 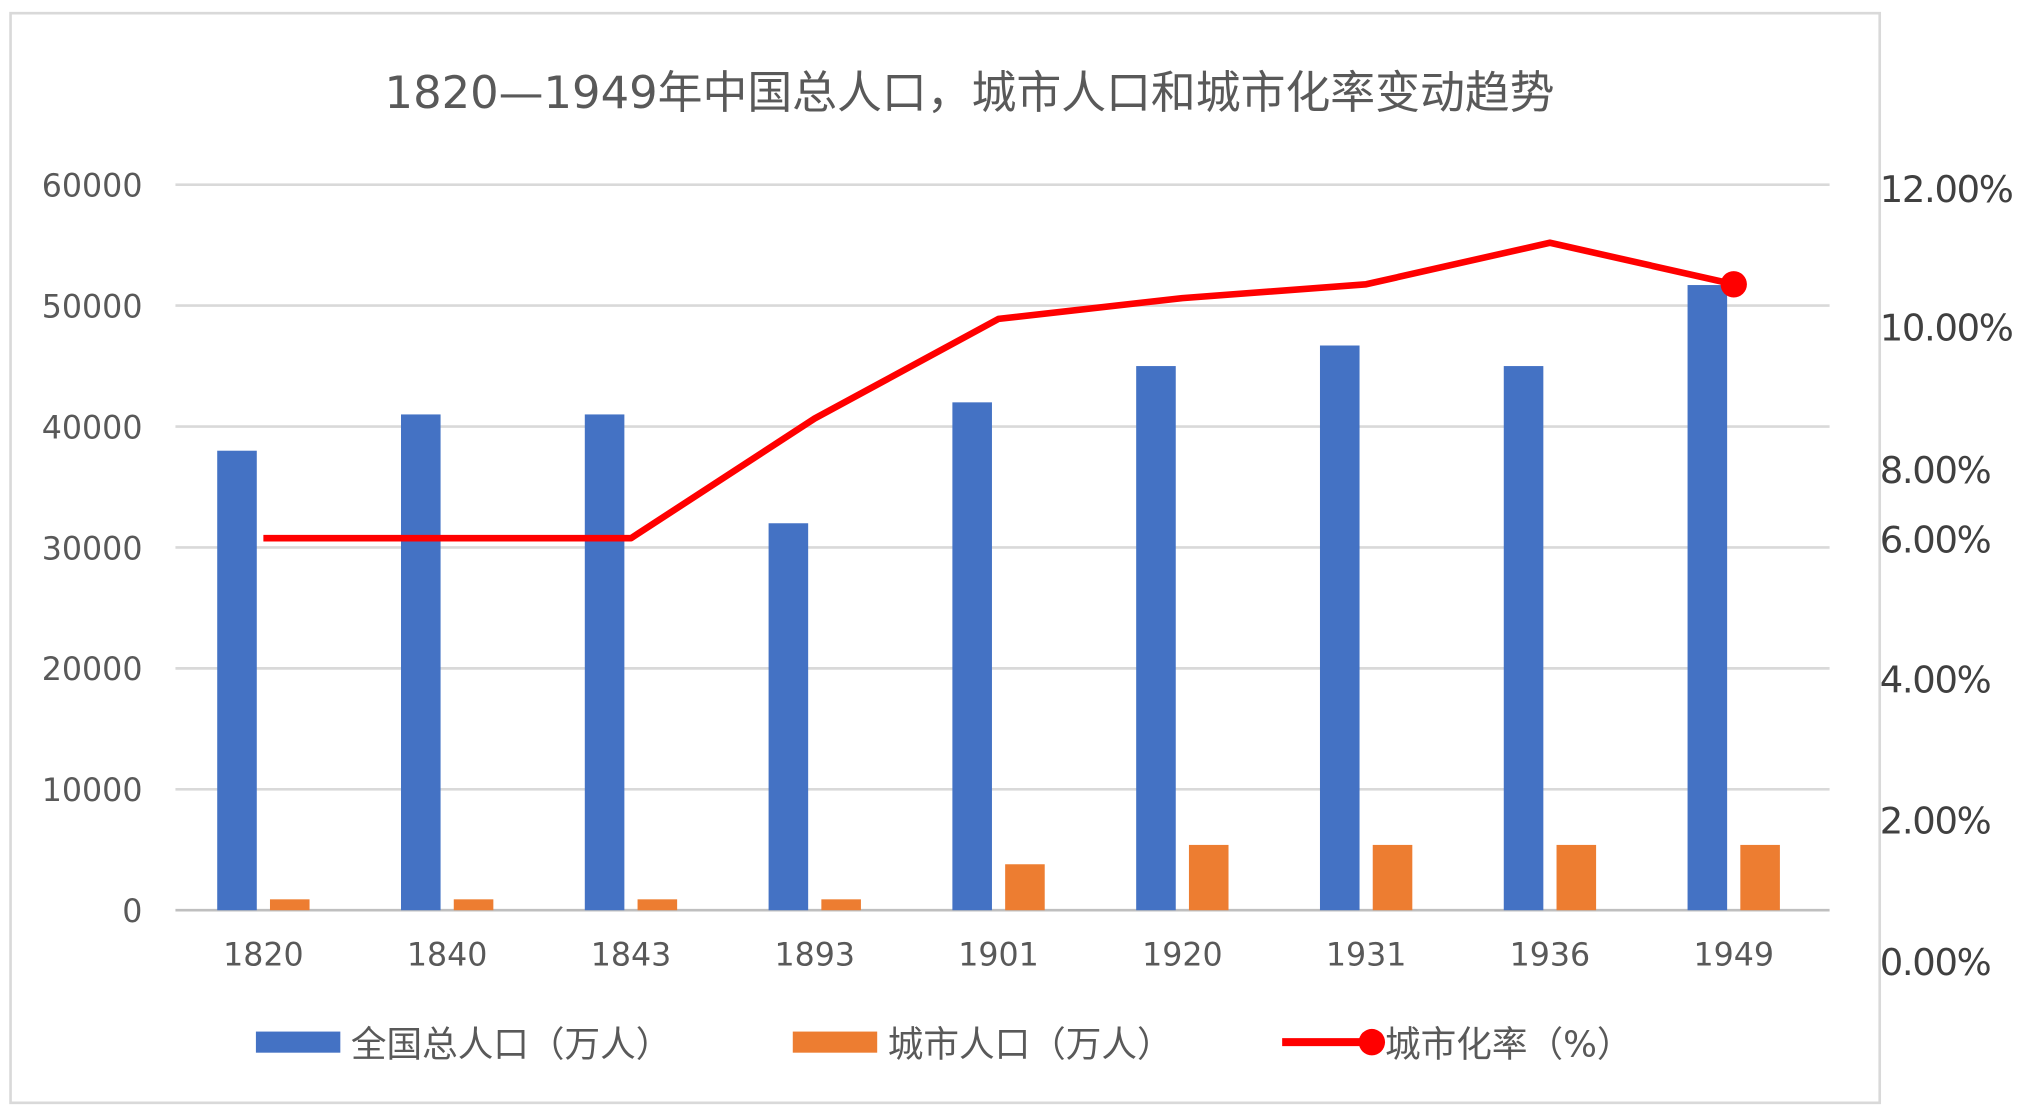 I want to click on right-tick-label: 10.00%, so click(x=1946, y=327).